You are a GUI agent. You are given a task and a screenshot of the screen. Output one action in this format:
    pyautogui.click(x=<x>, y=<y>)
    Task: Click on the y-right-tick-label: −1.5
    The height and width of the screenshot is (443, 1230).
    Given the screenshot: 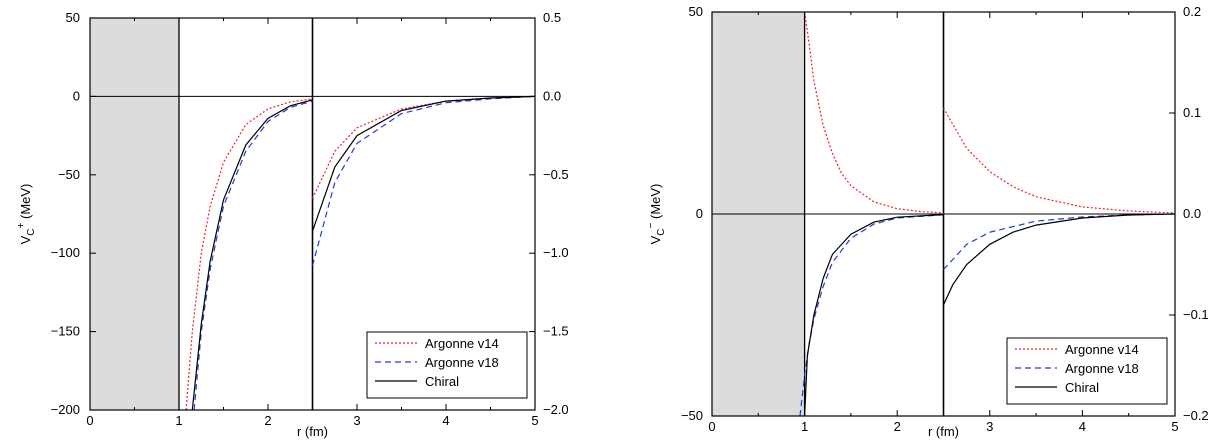 What is the action you would take?
    pyautogui.click(x=556, y=331)
    